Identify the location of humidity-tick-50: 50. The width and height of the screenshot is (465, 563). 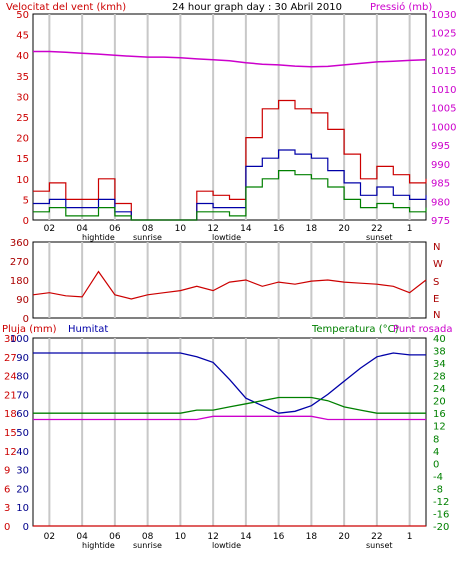
(22, 433).